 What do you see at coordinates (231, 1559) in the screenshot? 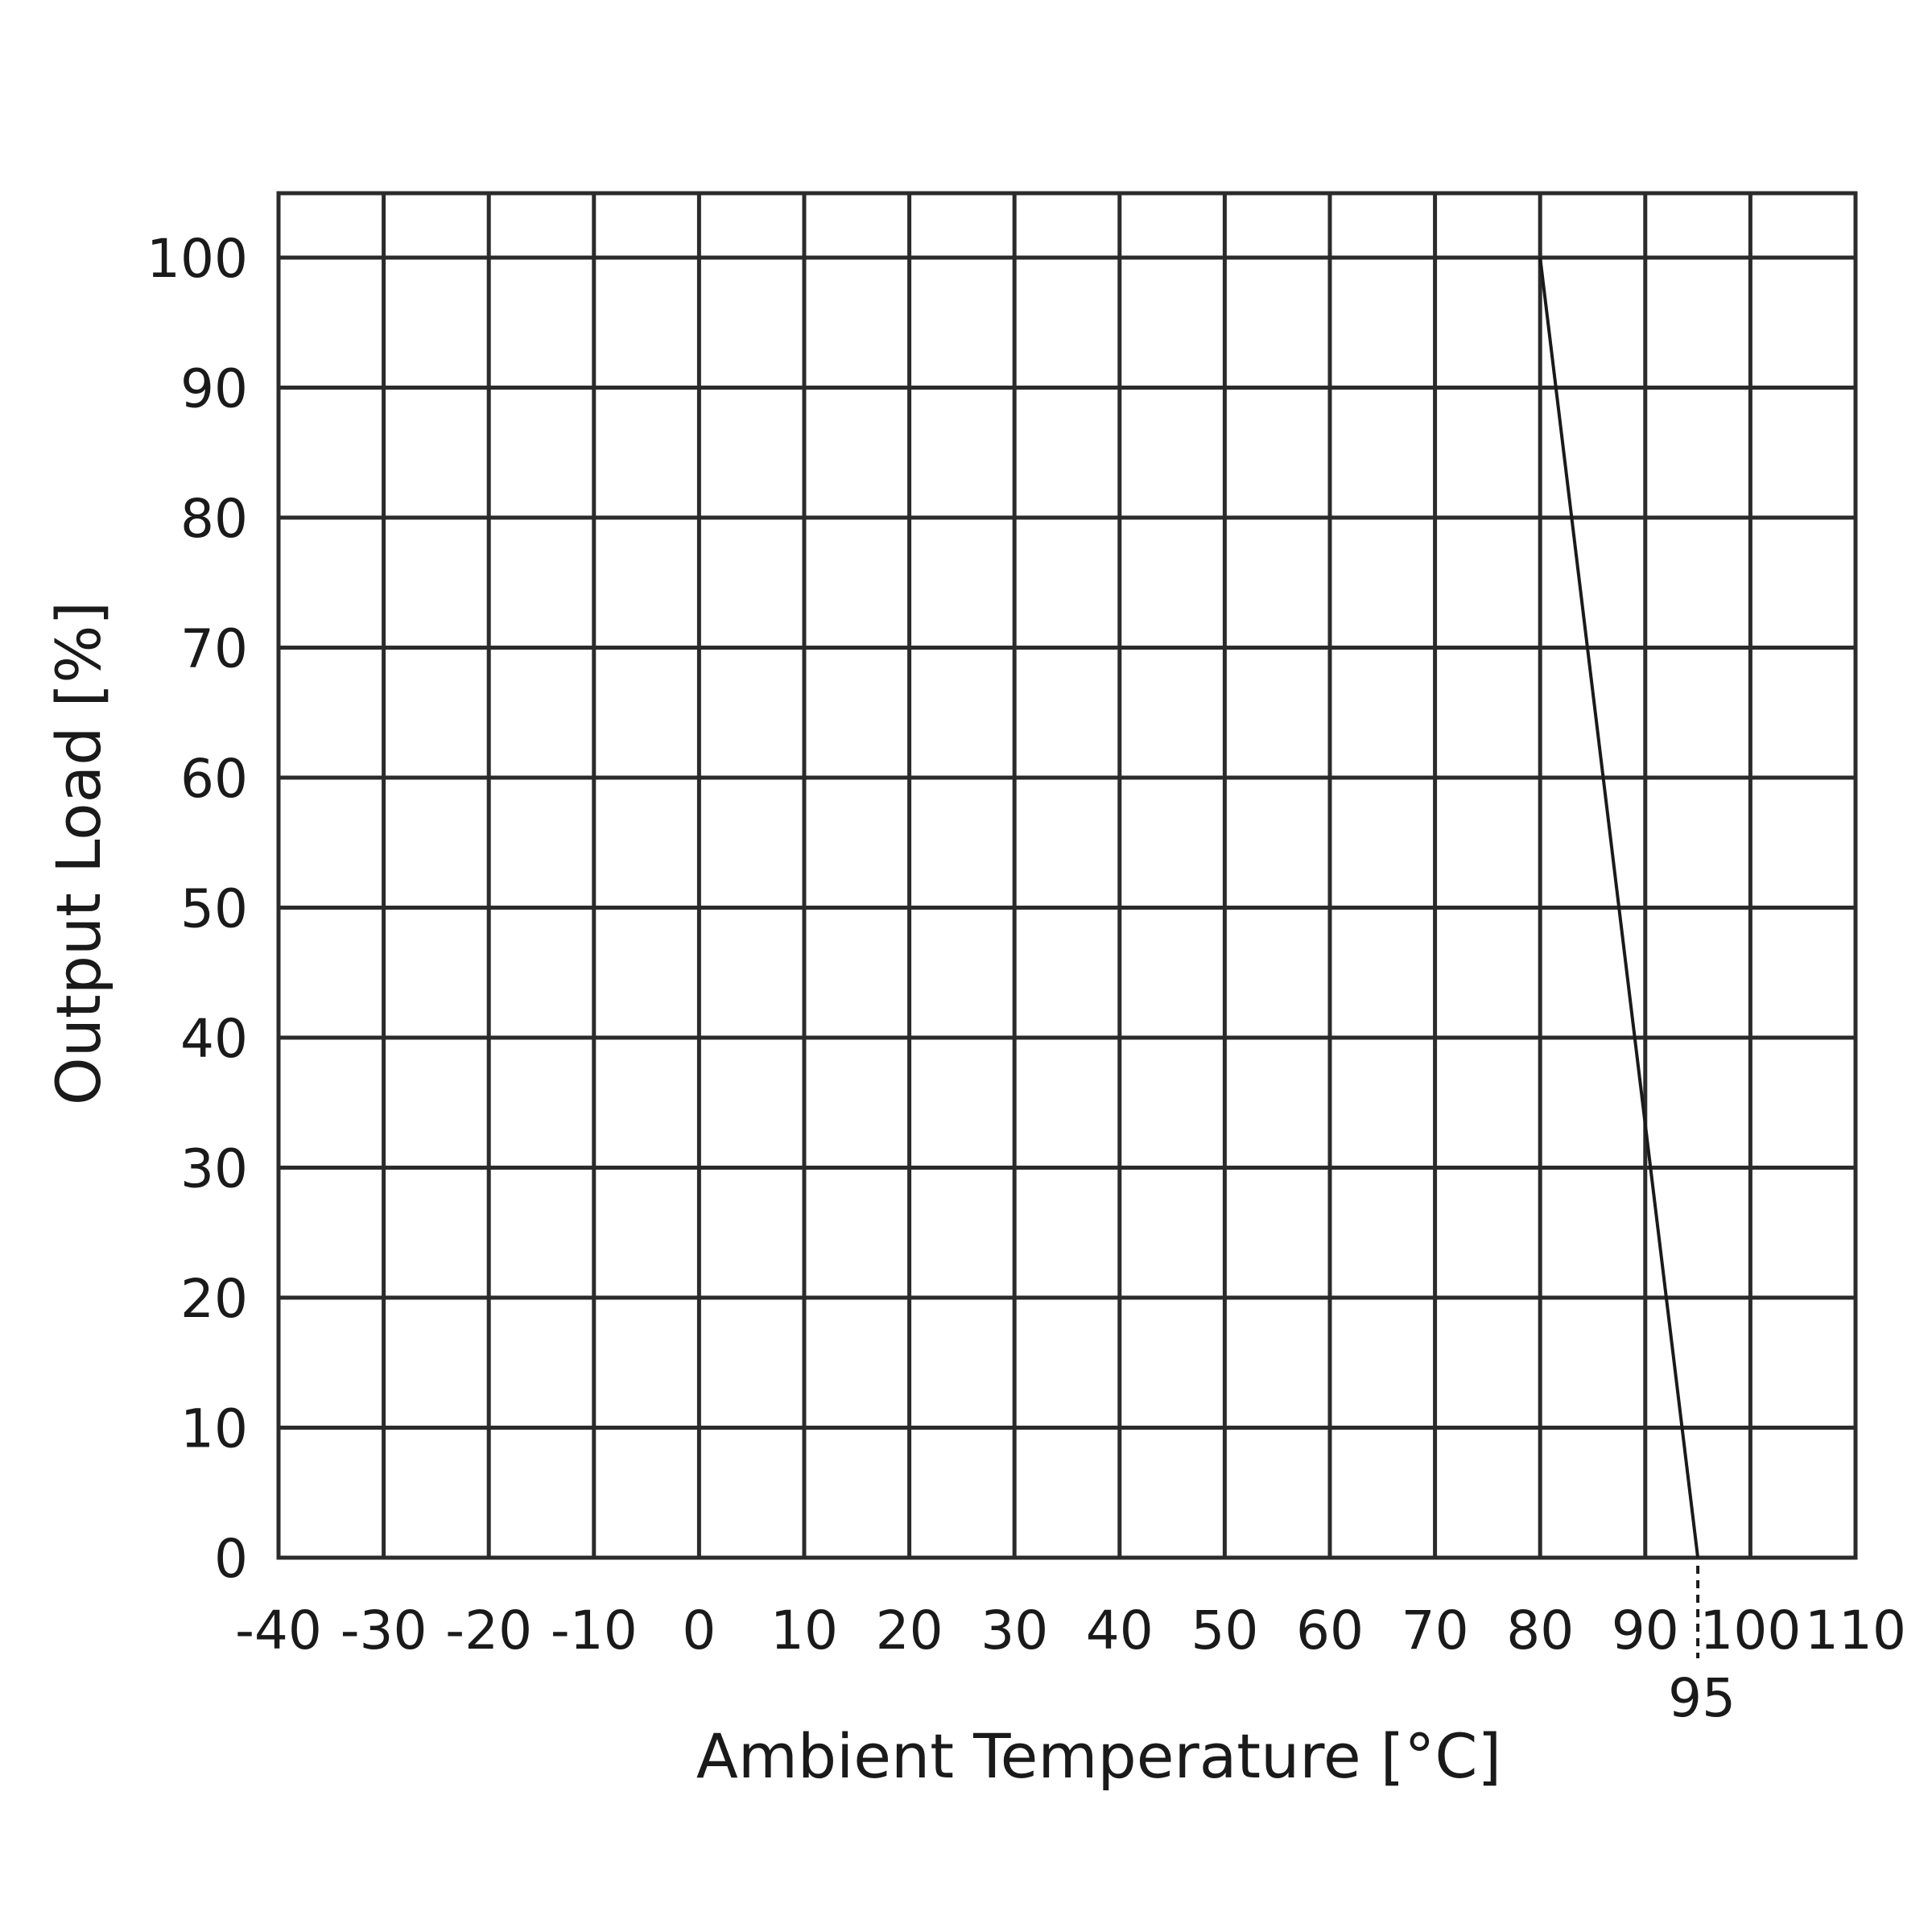
I see `y-tick-label: 0` at bounding box center [231, 1559].